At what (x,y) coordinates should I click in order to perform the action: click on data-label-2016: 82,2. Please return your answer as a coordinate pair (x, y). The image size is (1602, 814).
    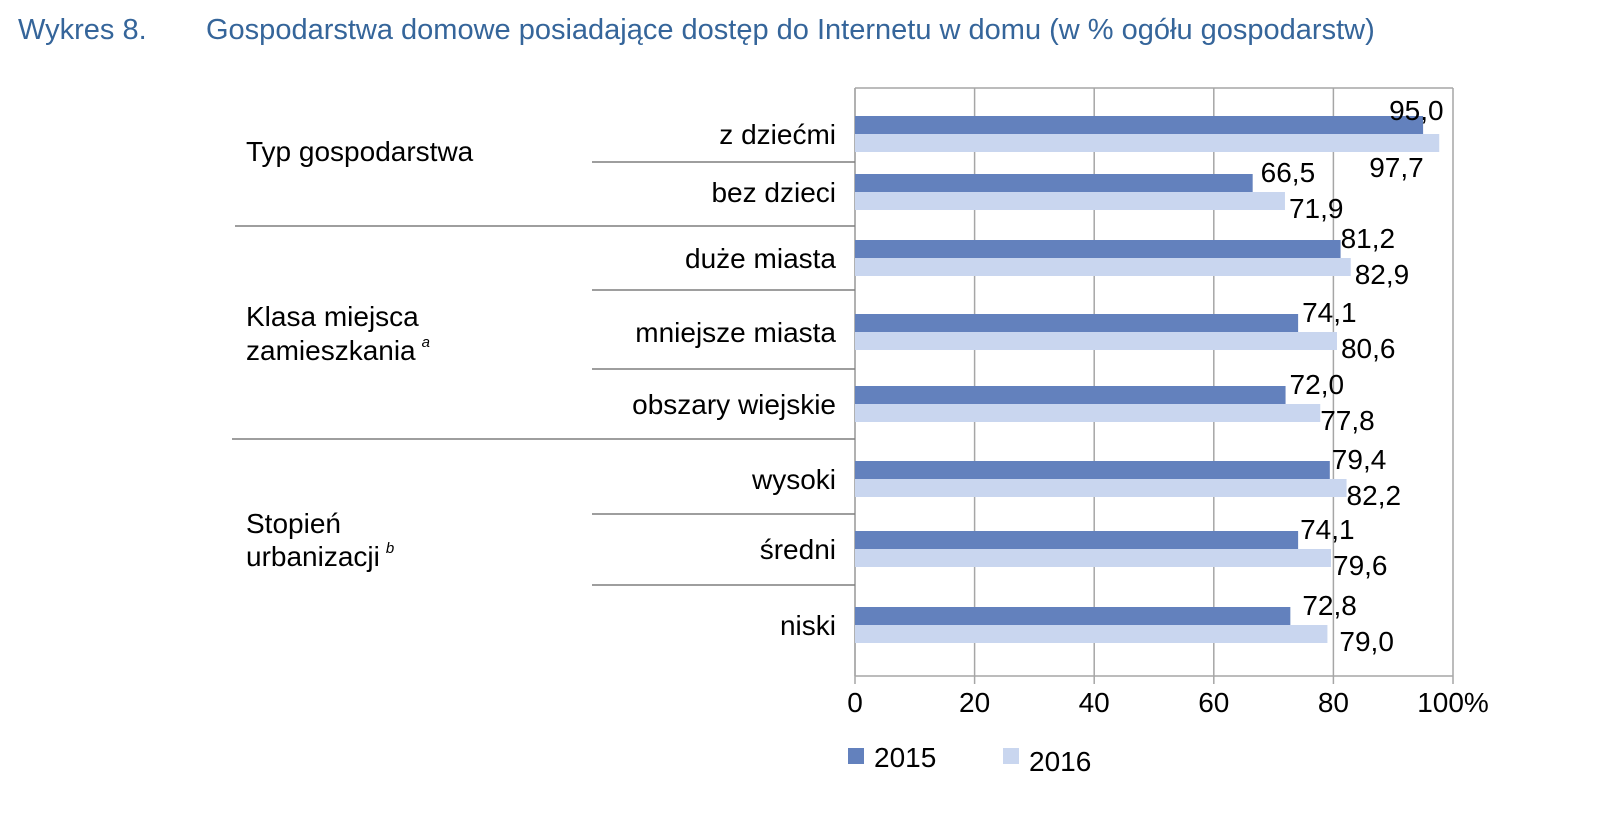
    Looking at the image, I should click on (1374, 495).